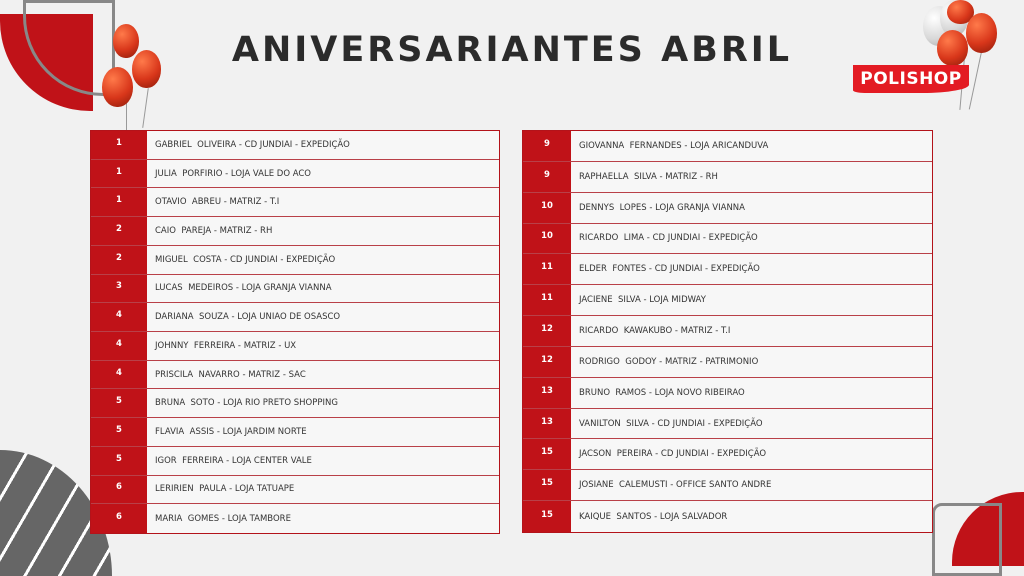  I want to click on table-row: 9 GIOVANNA FERNANDES - LOJA ARICANDUVA, so click(727, 146).